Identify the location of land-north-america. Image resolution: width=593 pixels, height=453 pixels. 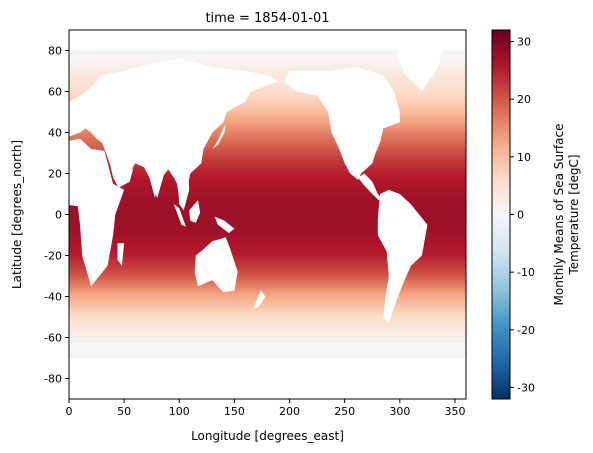
(342, 123).